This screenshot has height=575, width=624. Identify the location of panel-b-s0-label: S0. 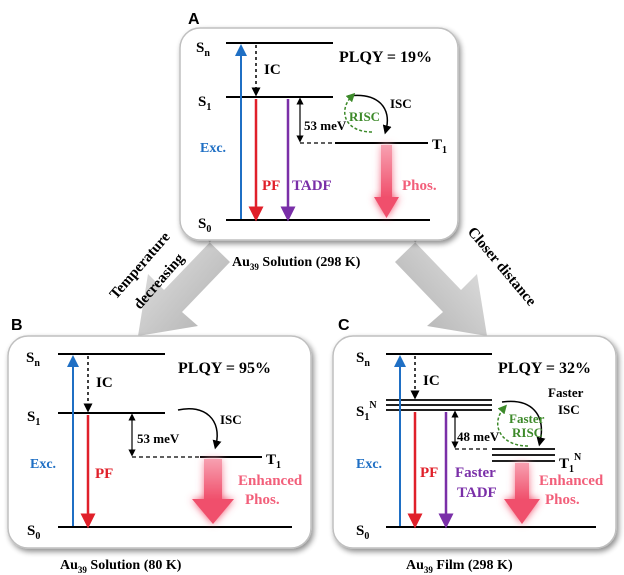
(33, 532).